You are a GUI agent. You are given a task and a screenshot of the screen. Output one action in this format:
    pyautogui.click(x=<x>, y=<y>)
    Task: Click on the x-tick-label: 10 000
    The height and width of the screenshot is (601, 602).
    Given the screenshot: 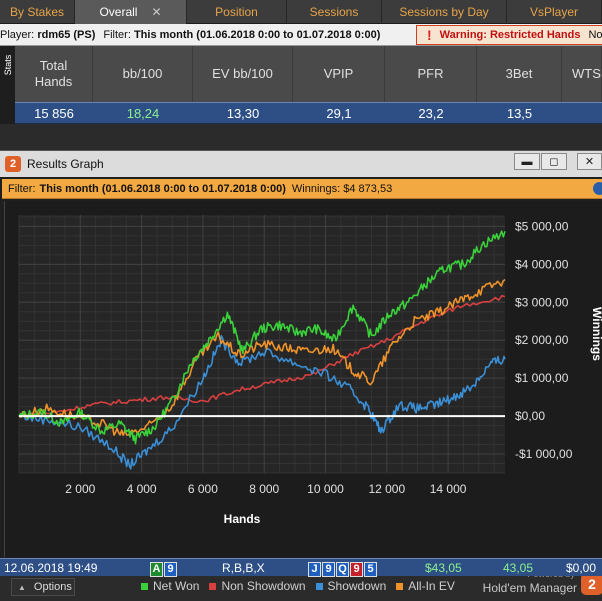 What is the action you would take?
    pyautogui.click(x=325, y=489)
    